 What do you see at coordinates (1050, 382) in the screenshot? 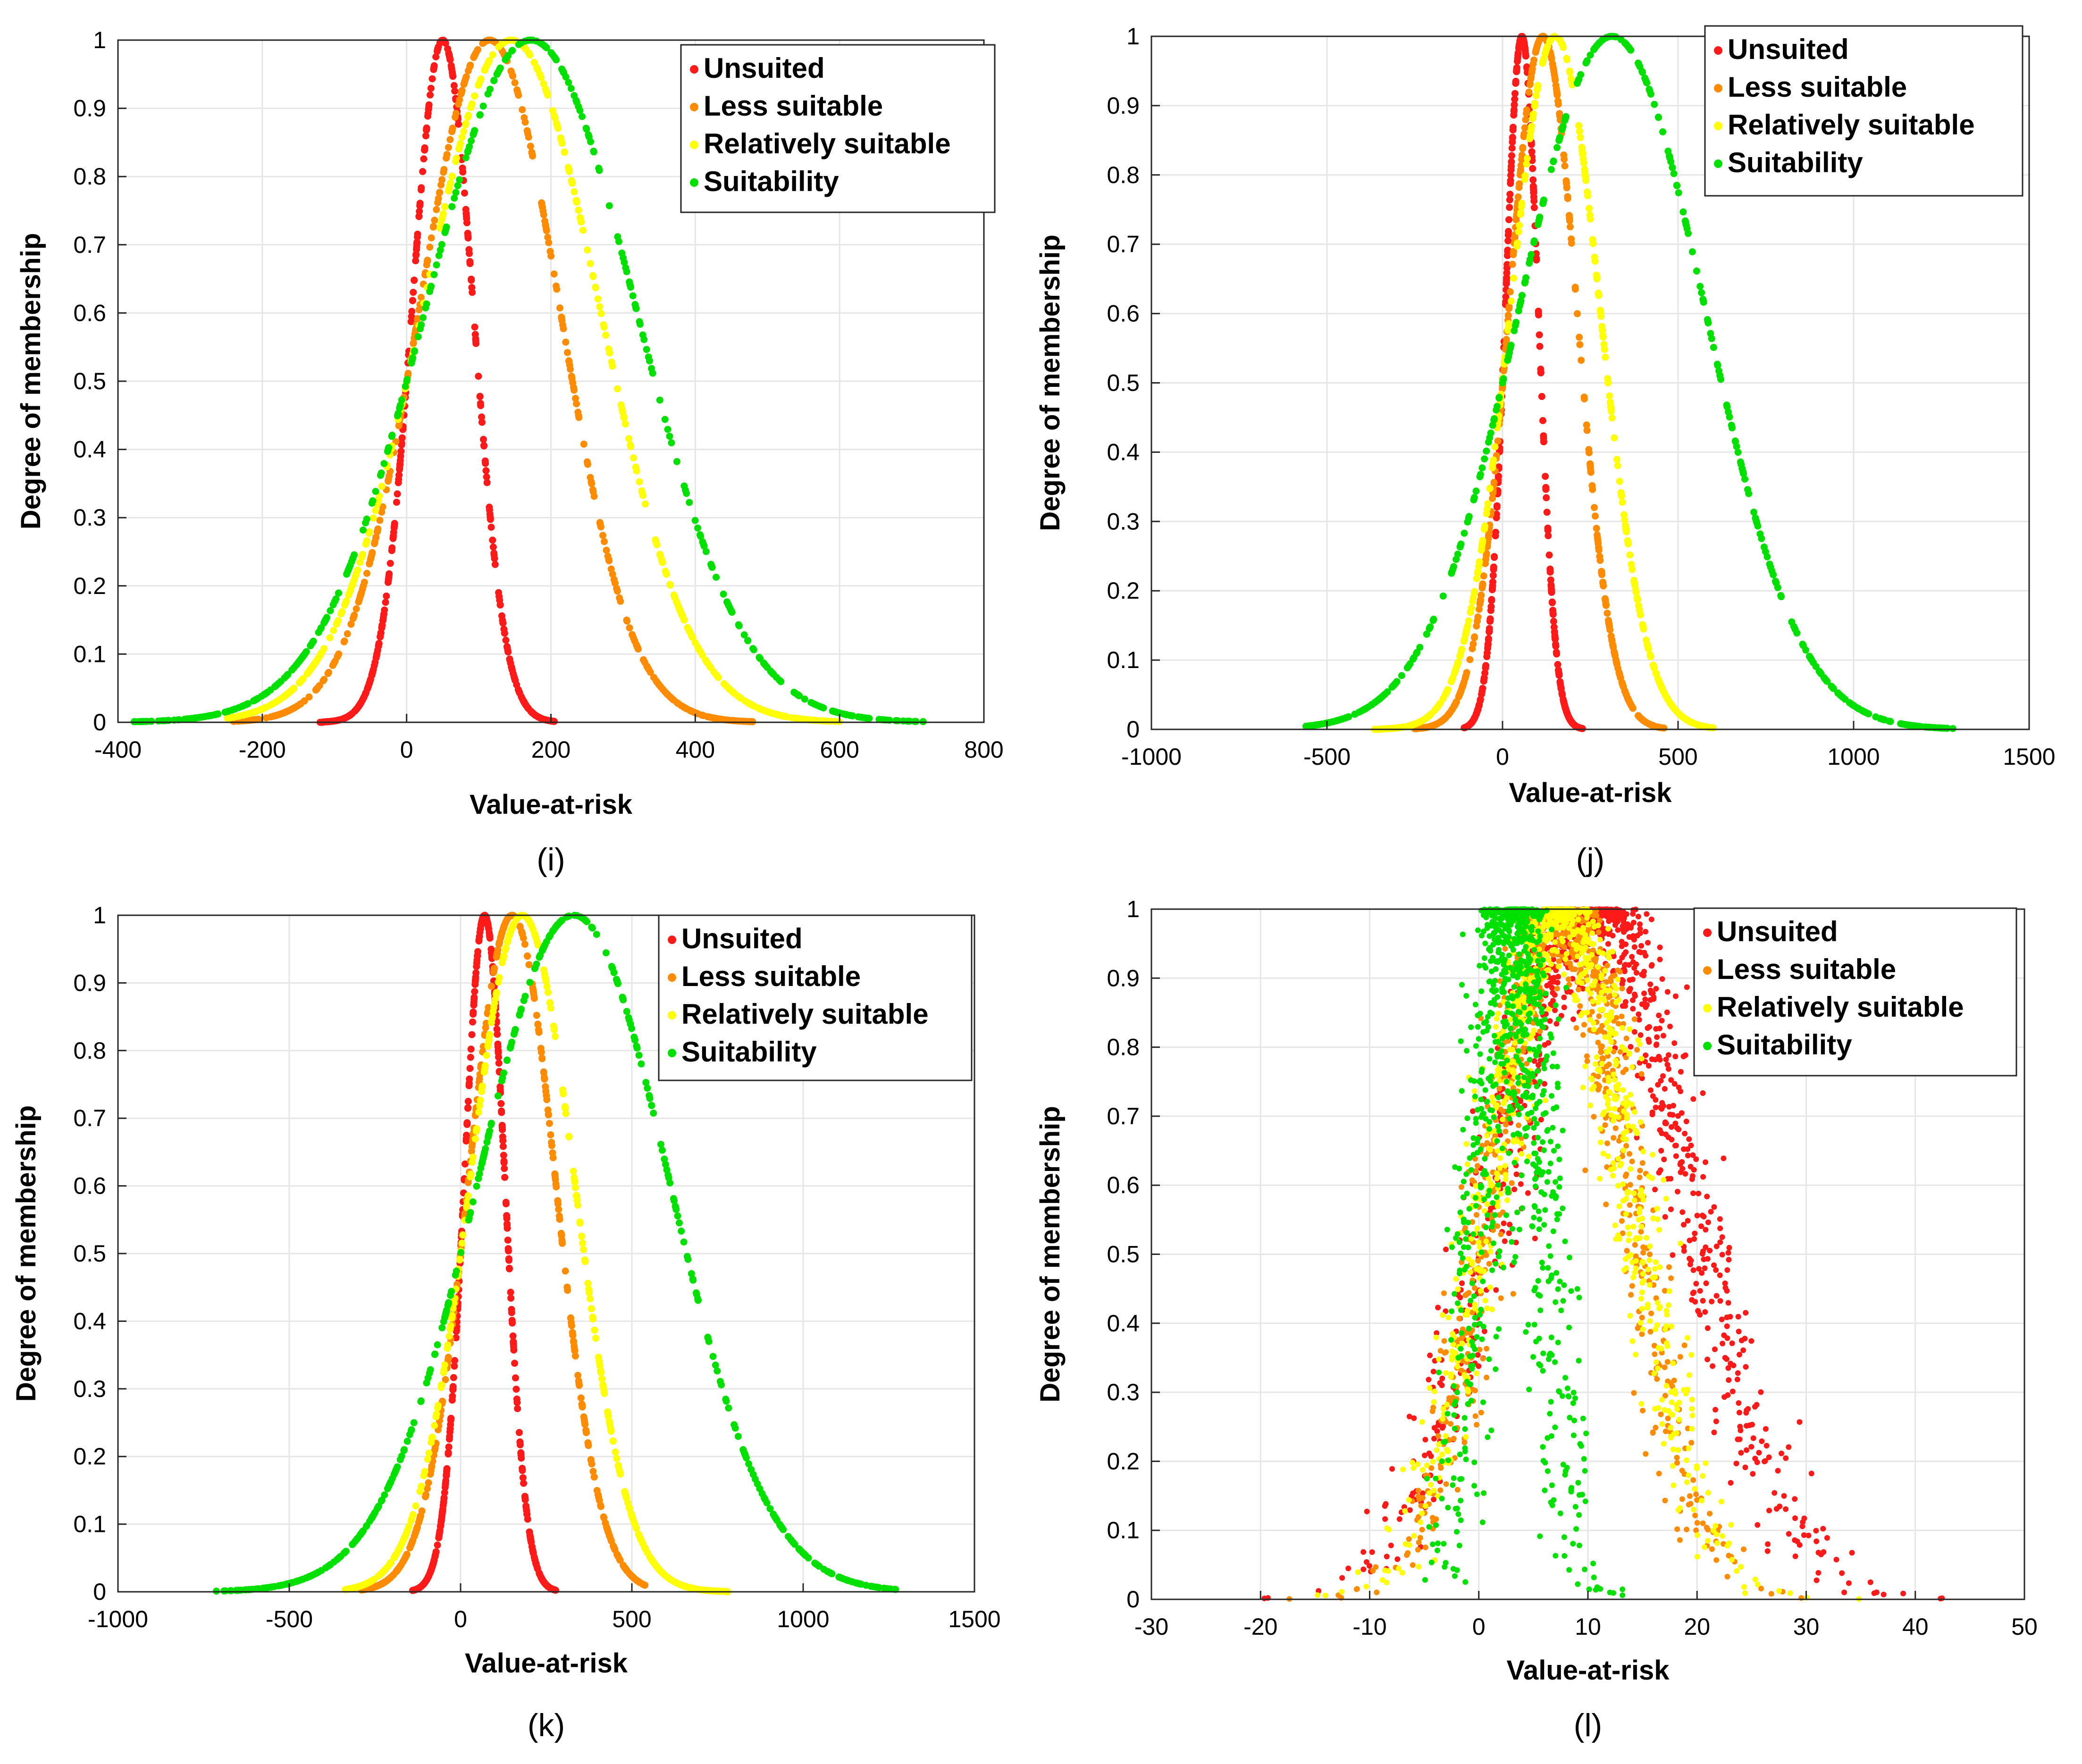
I see `y-axis-label: Degree of membership` at bounding box center [1050, 382].